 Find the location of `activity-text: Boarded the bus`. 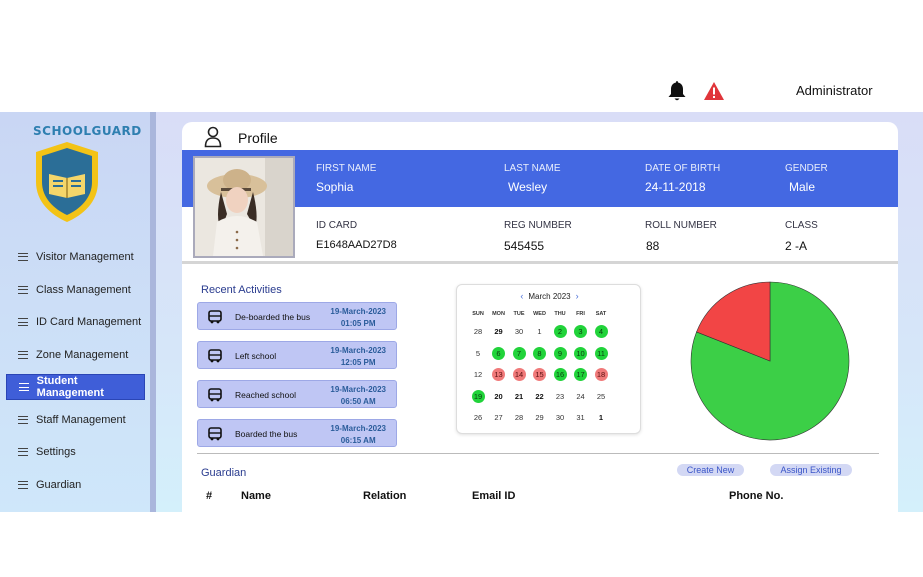

activity-text: Boarded the bus is located at coordinates (266, 434).